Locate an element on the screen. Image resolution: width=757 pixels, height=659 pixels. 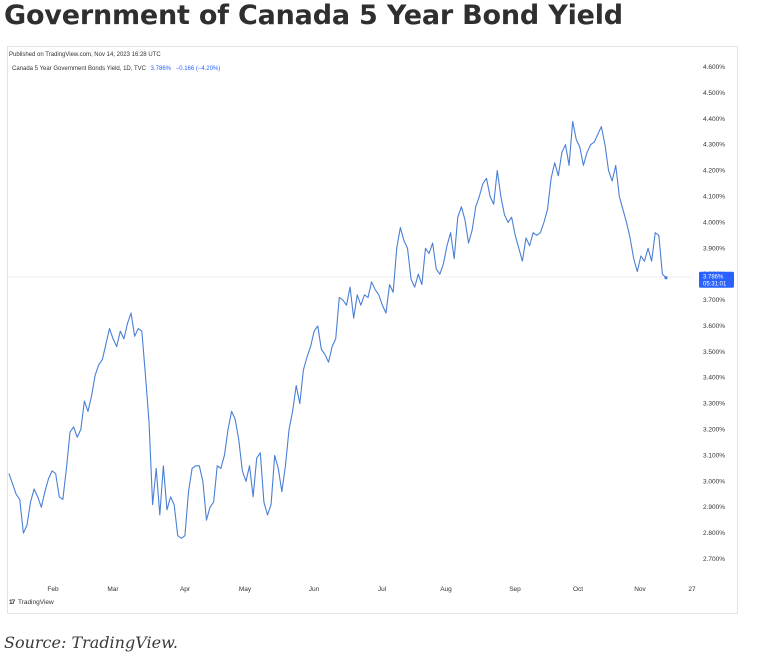
last-value: 3.786% is located at coordinates (161, 69).